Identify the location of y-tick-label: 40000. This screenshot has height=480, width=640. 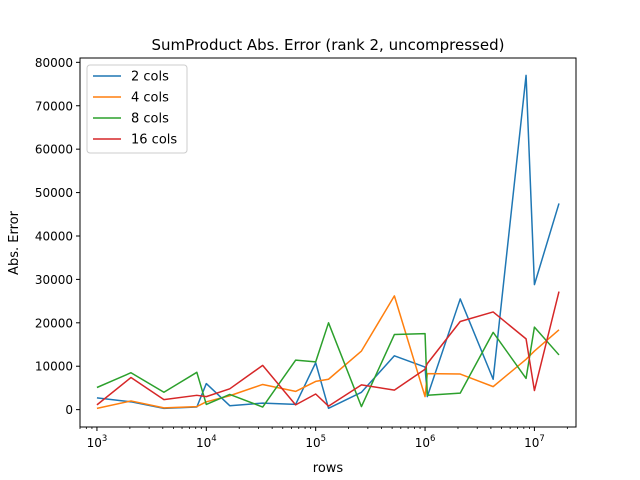
(54, 236).